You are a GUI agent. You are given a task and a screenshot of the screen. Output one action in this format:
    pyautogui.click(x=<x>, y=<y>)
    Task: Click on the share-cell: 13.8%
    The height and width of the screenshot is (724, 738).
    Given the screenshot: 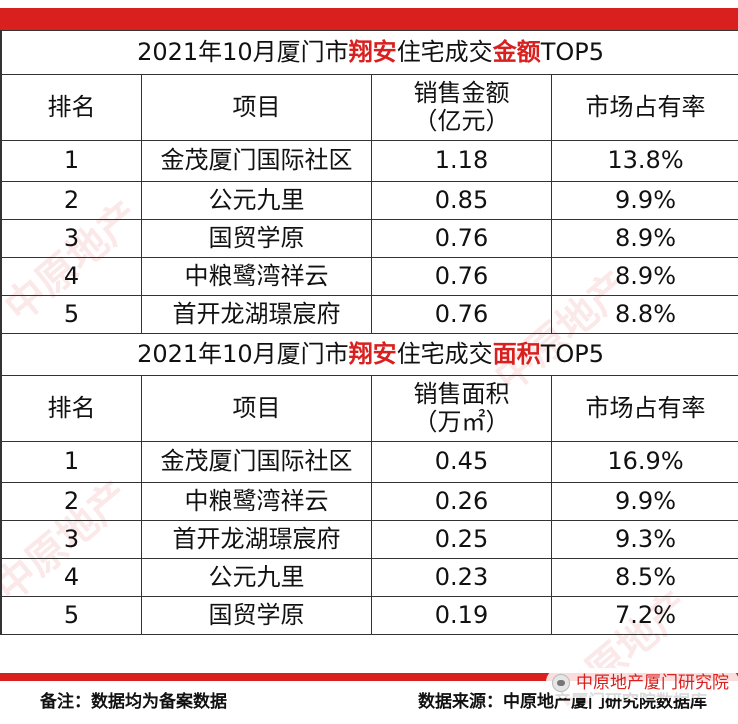 What is the action you would take?
    pyautogui.click(x=644, y=161)
    